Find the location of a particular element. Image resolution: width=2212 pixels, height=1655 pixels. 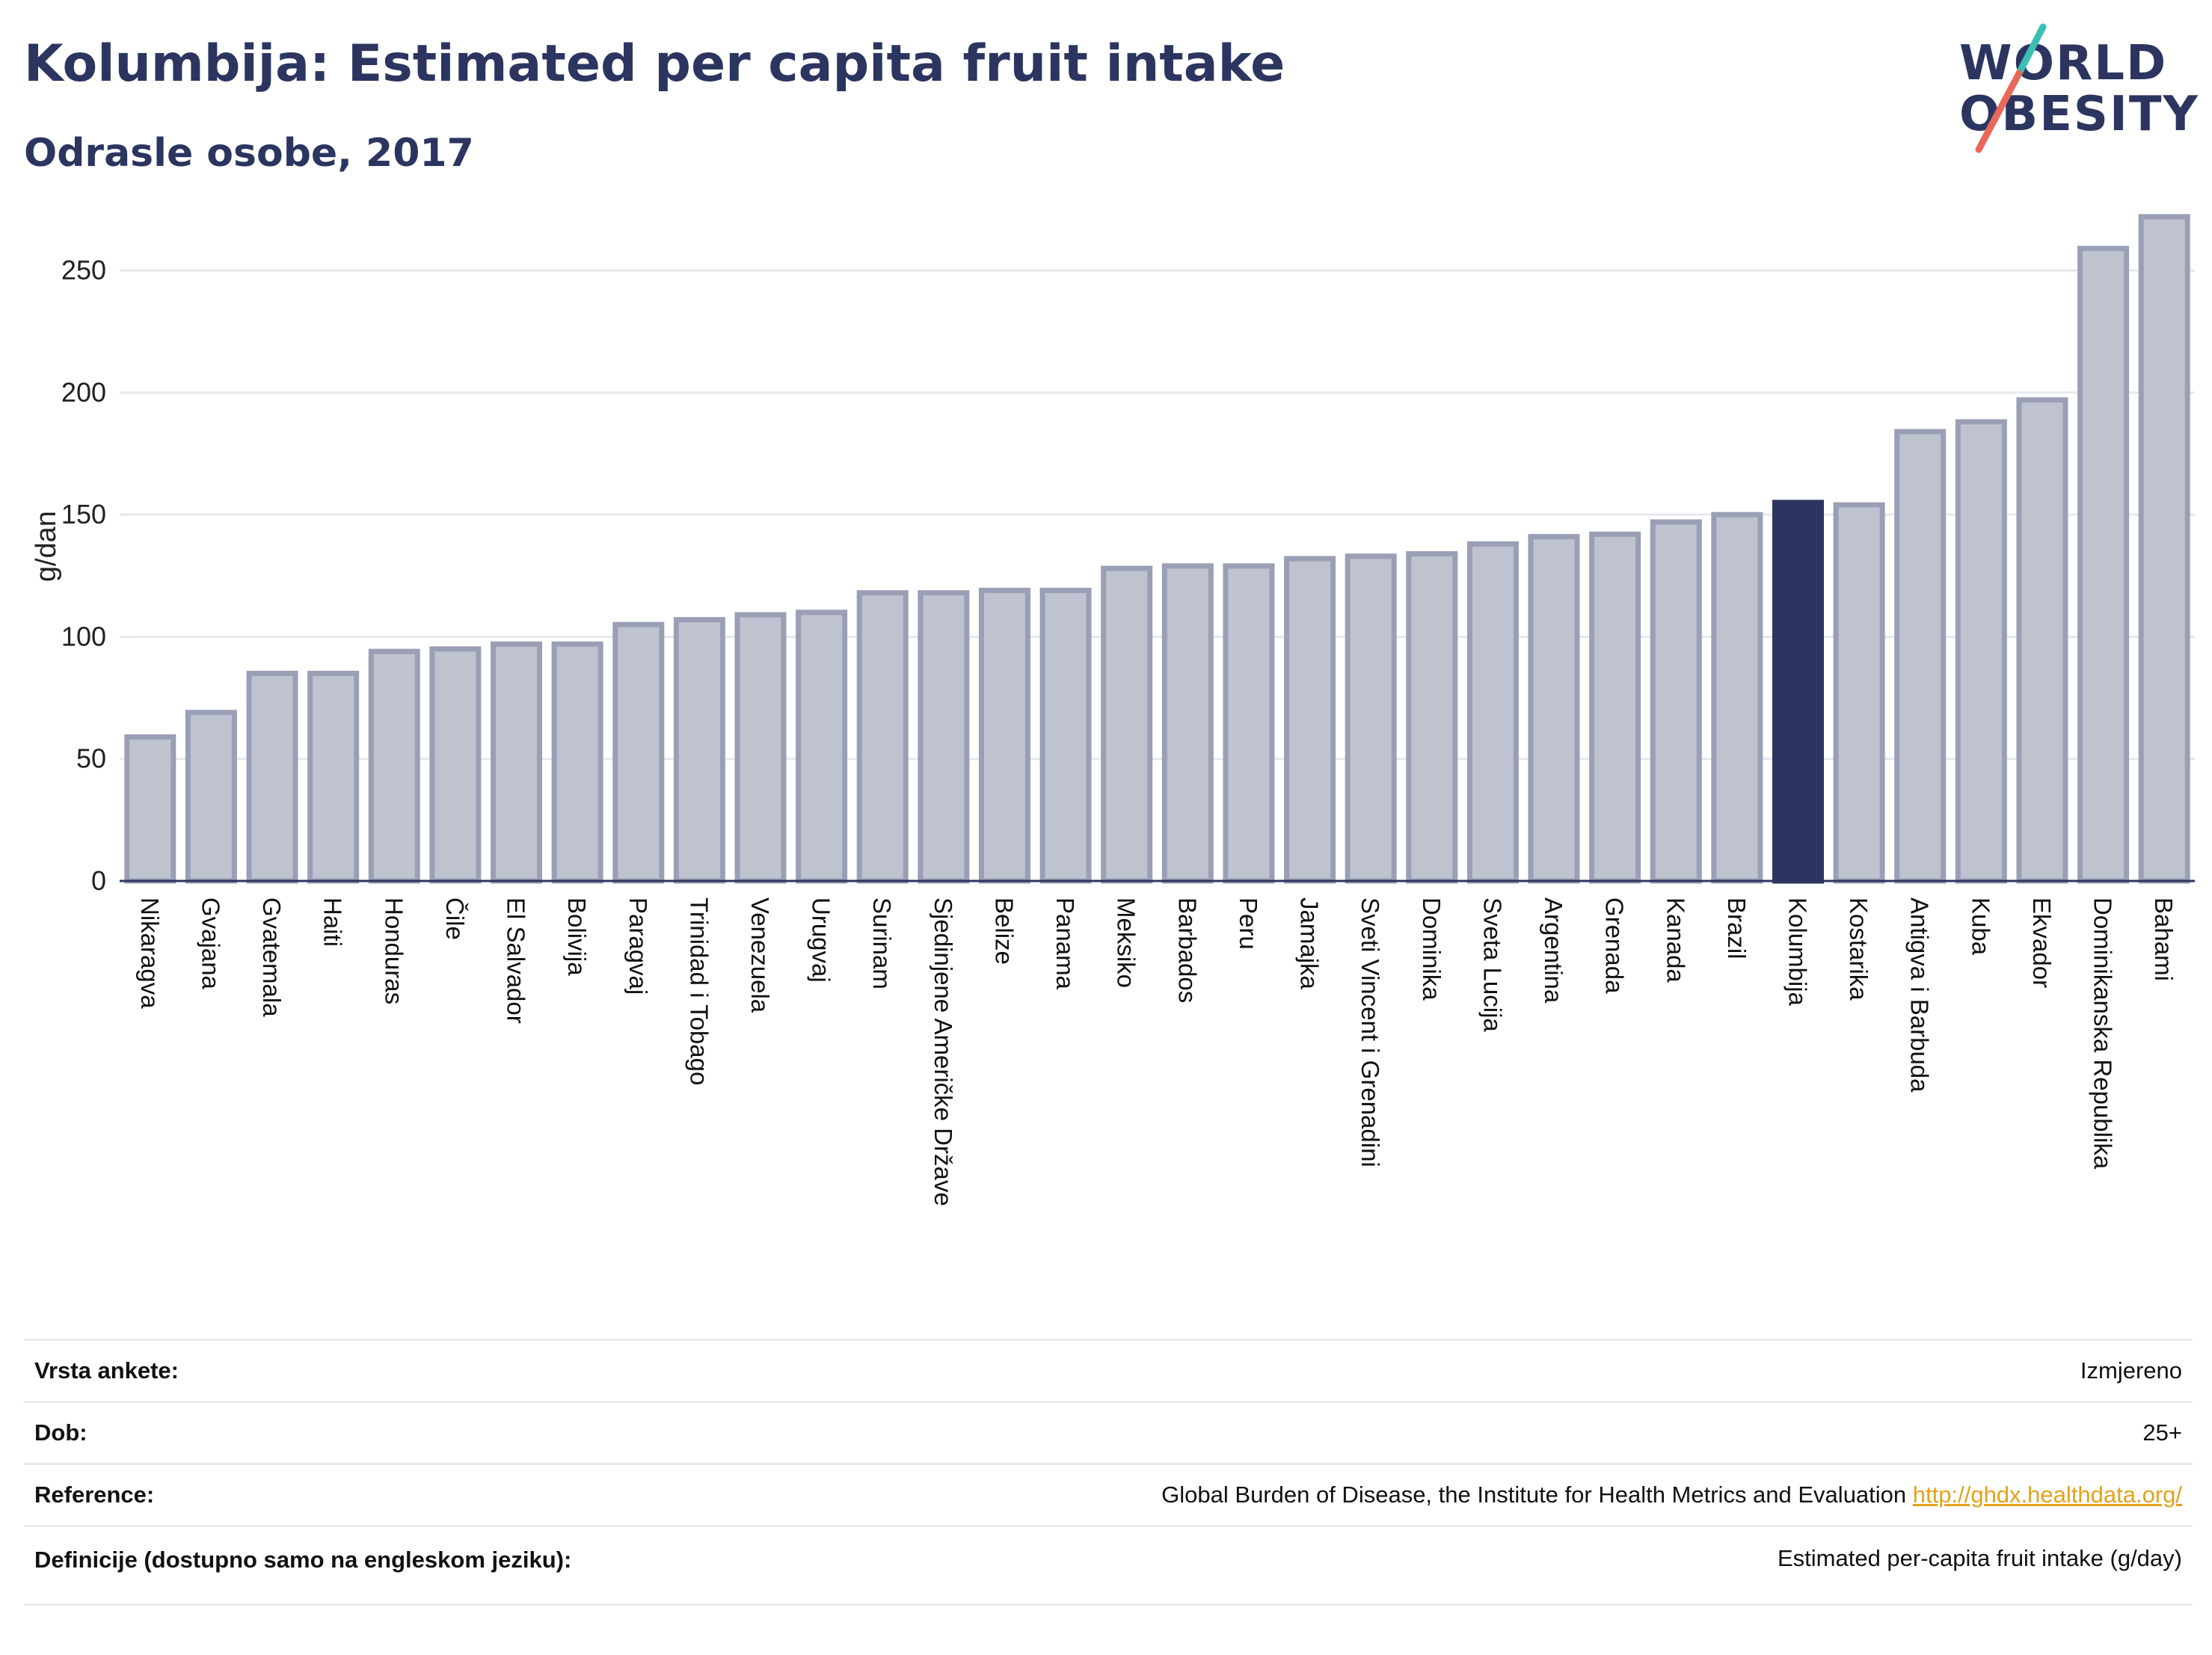

x-tick-label: Dominikanska Republika is located at coordinates (2103, 1033).